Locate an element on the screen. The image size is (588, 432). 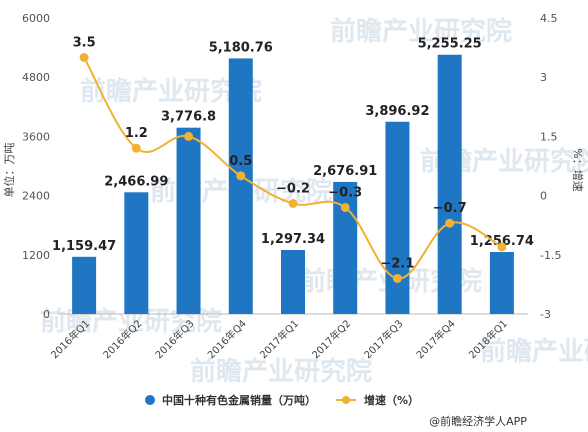
bar-value-label: 3,776.8 is located at coordinates (188, 117).